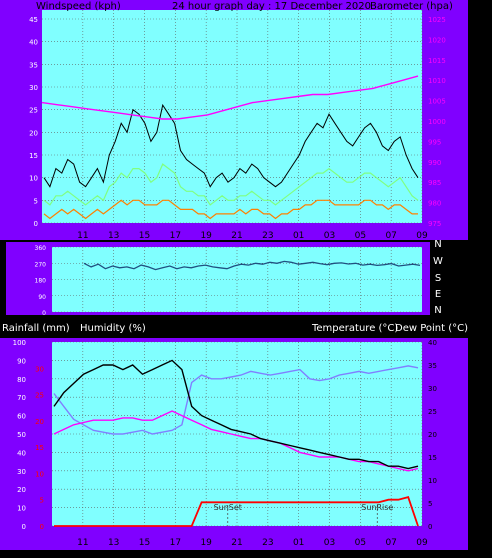 Image resolution: width=492 pixels, height=558 pixels. What do you see at coordinates (21, 380) in the screenshot?
I see `humidity-y-tick: 80` at bounding box center [21, 380].